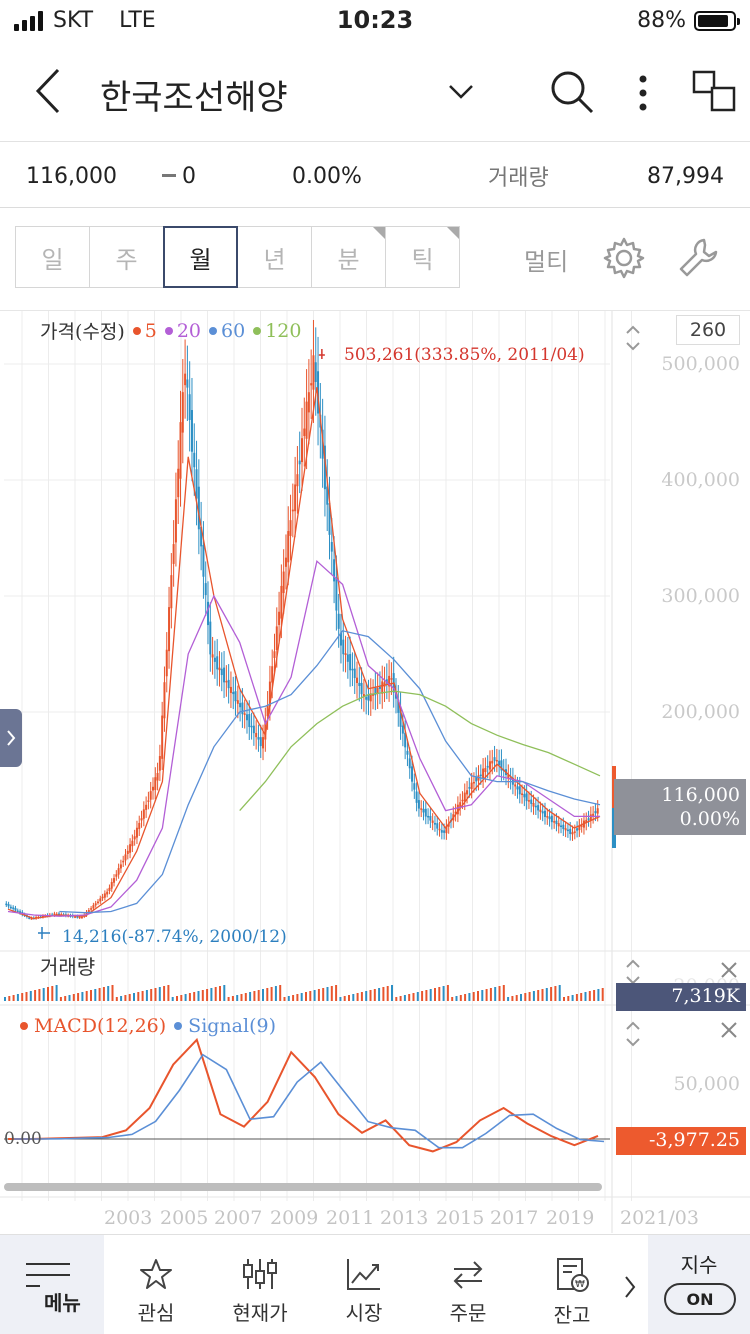 The width and height of the screenshot is (750, 1334). Describe the element at coordinates (546, 262) in the screenshot. I see `multi-chart-button: 멀티` at that location.